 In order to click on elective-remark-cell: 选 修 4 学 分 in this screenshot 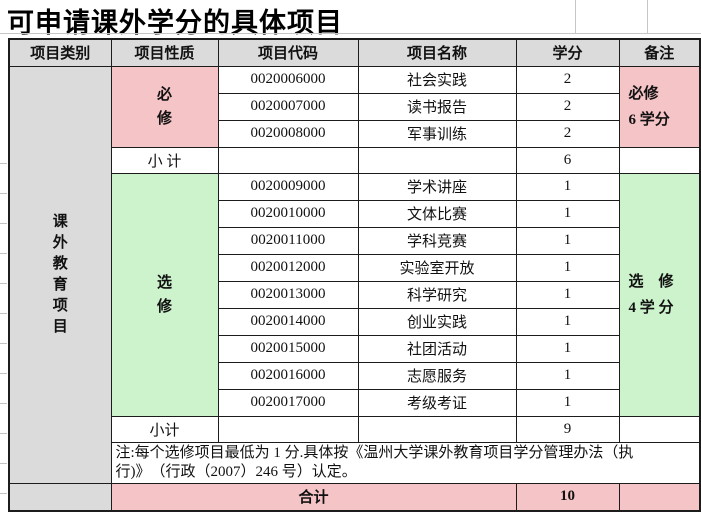, I will do `click(659, 294)`.